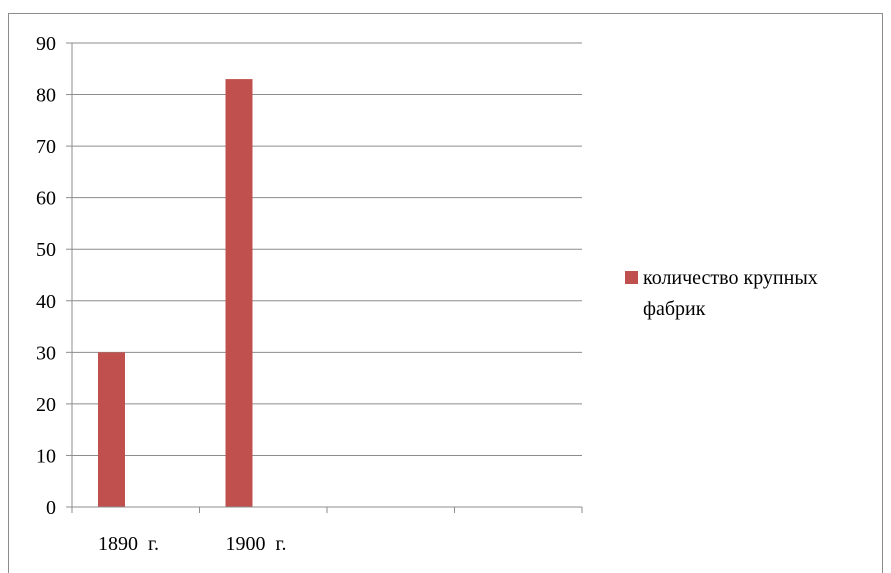 The height and width of the screenshot is (573, 891). Describe the element at coordinates (721, 293) in the screenshot. I see `legend: количество крупных фабрик` at that location.